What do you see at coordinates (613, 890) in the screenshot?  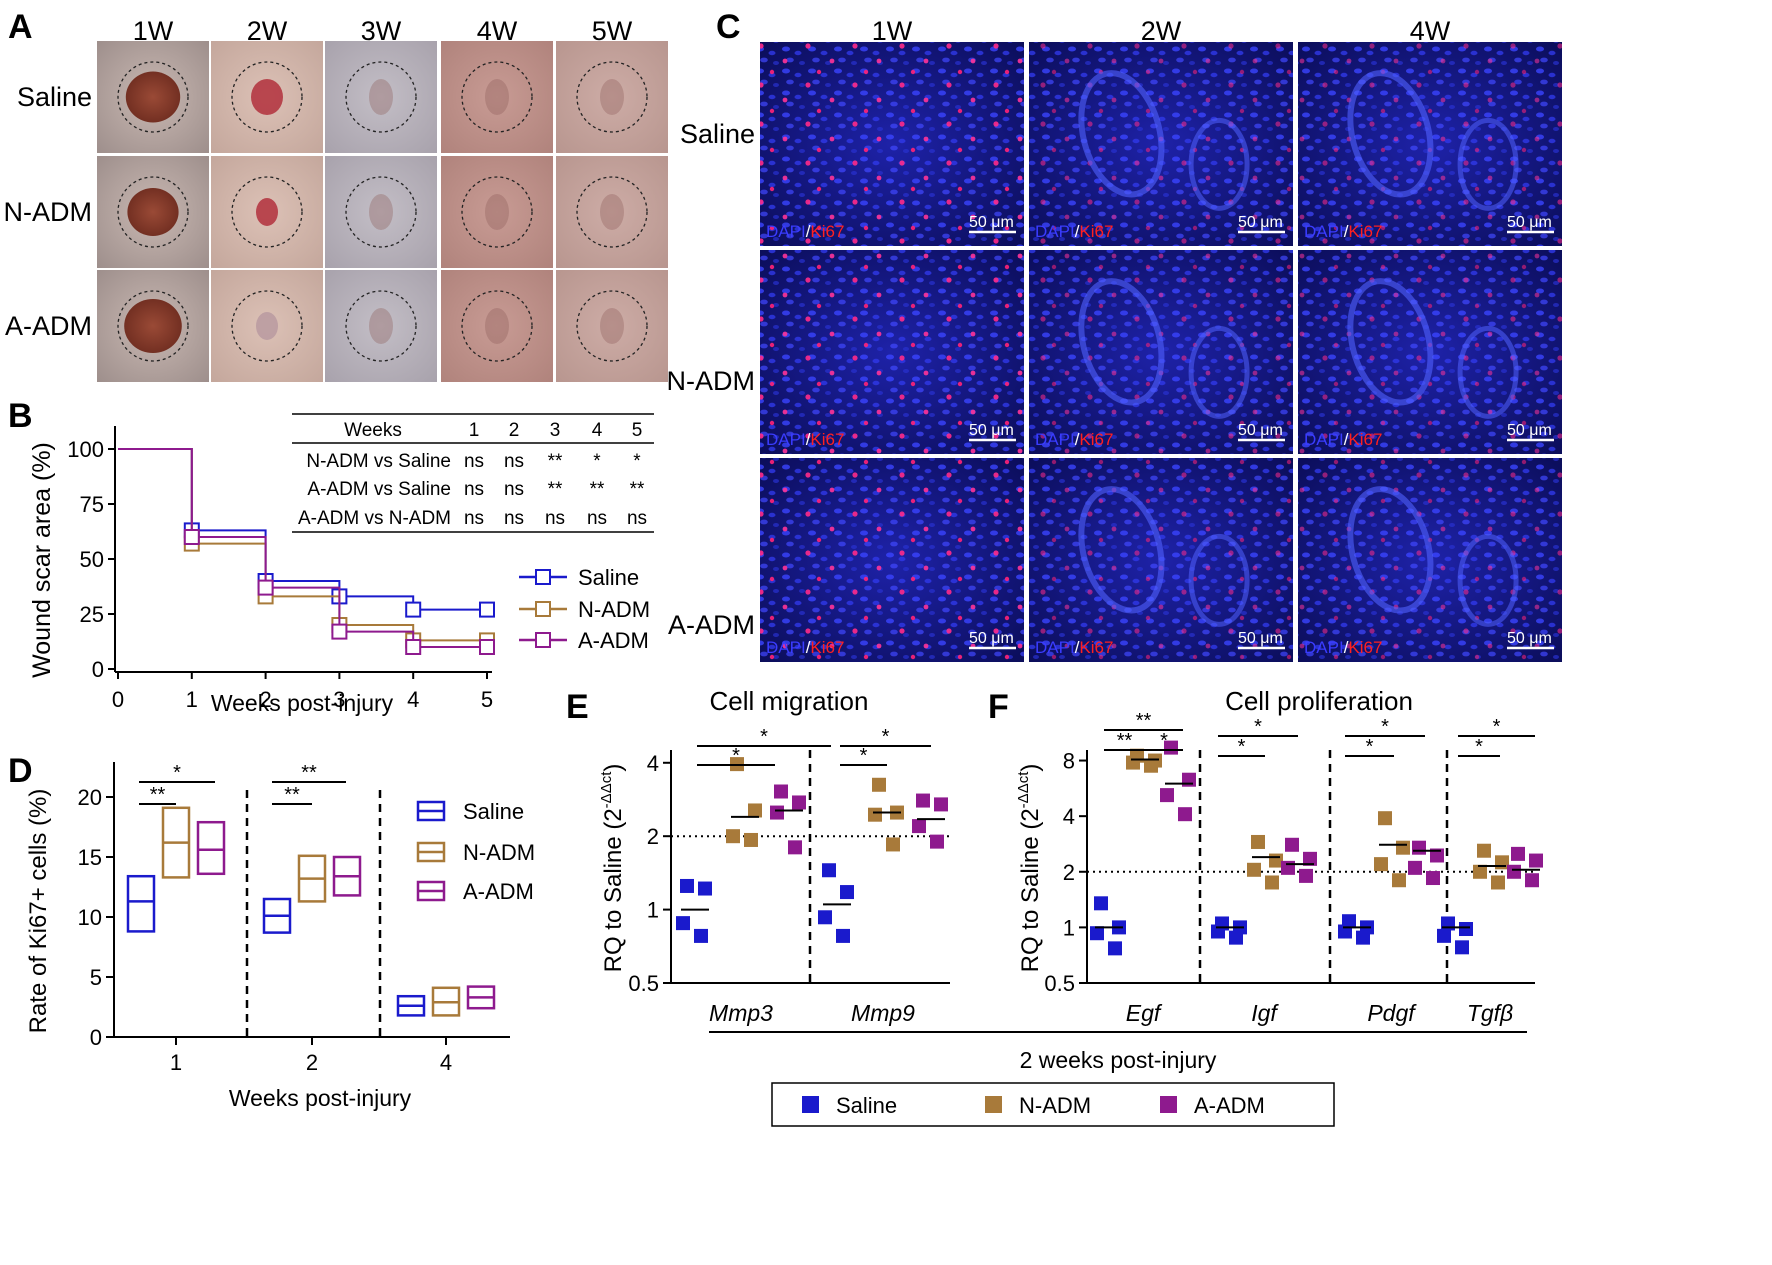 I see `y-label-main: RQ to Saline (2` at bounding box center [613, 890].